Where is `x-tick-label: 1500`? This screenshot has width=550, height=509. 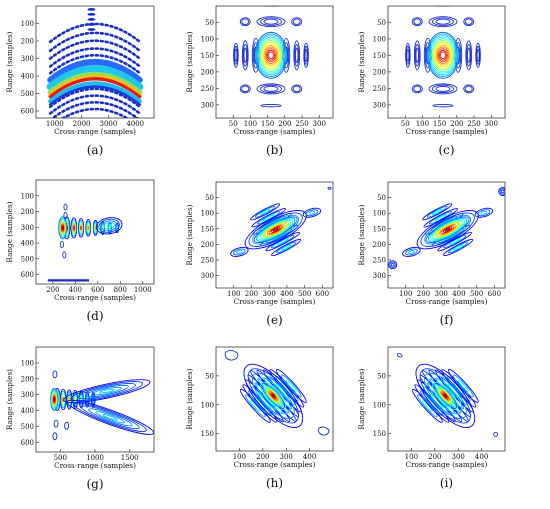 x-tick-label: 1500 is located at coordinates (130, 458).